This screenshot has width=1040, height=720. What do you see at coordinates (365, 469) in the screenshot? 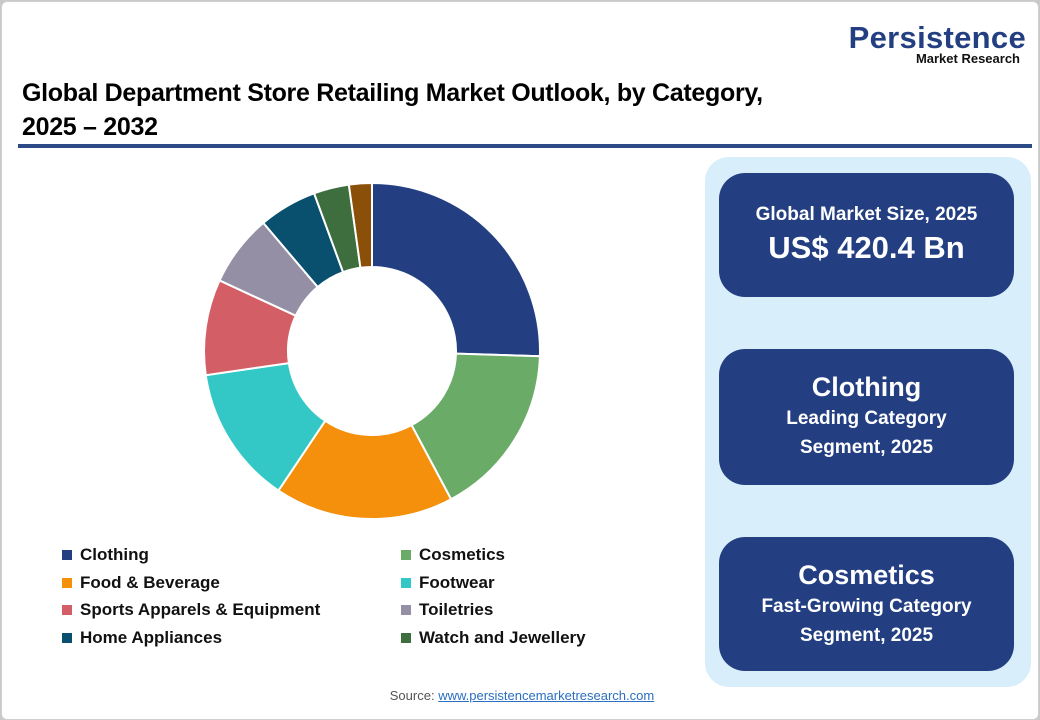
I see `donut-slice-food-beverage` at bounding box center [365, 469].